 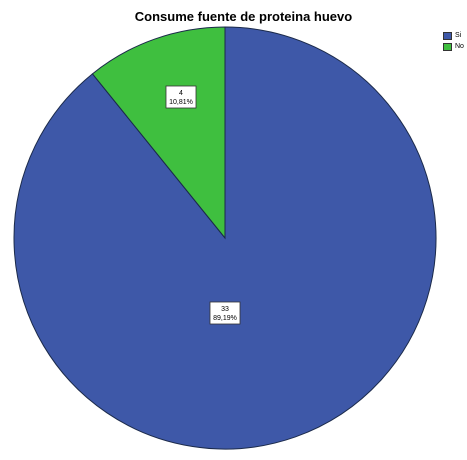 I want to click on legend-swatch-no, so click(x=447, y=47).